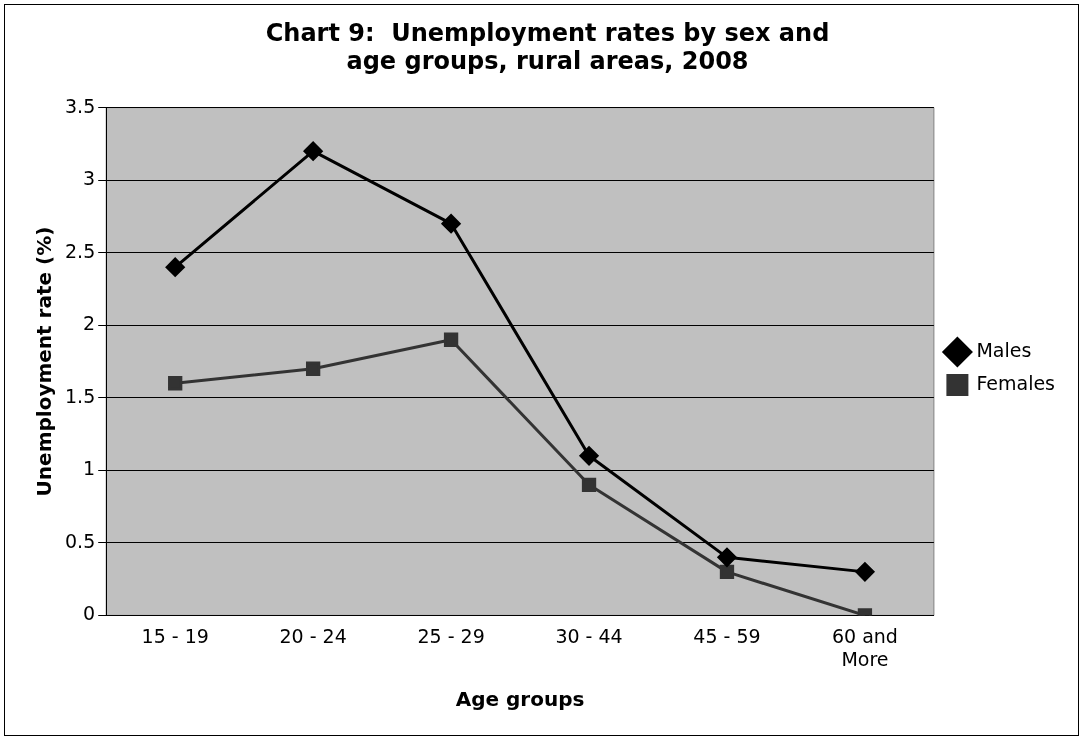 The height and width of the screenshot is (742, 1085). Describe the element at coordinates (1016, 382) in the screenshot. I see `legend-label: Females` at that location.